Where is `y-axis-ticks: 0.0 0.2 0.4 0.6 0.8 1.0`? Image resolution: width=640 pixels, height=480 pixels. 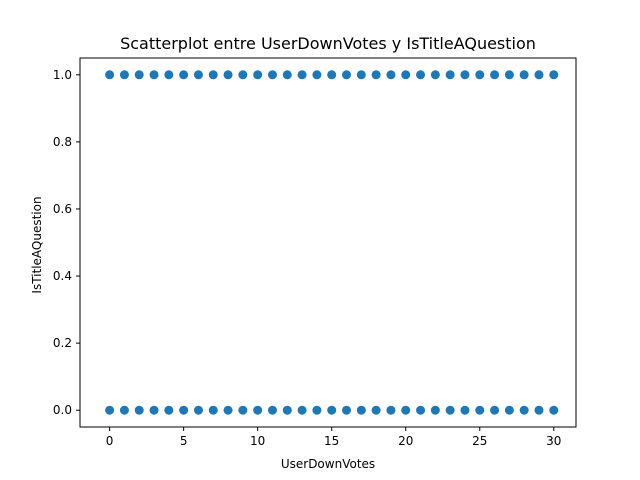 y-axis-ticks: 0.0 0.2 0.4 0.6 0.8 1.0 is located at coordinates (66, 242).